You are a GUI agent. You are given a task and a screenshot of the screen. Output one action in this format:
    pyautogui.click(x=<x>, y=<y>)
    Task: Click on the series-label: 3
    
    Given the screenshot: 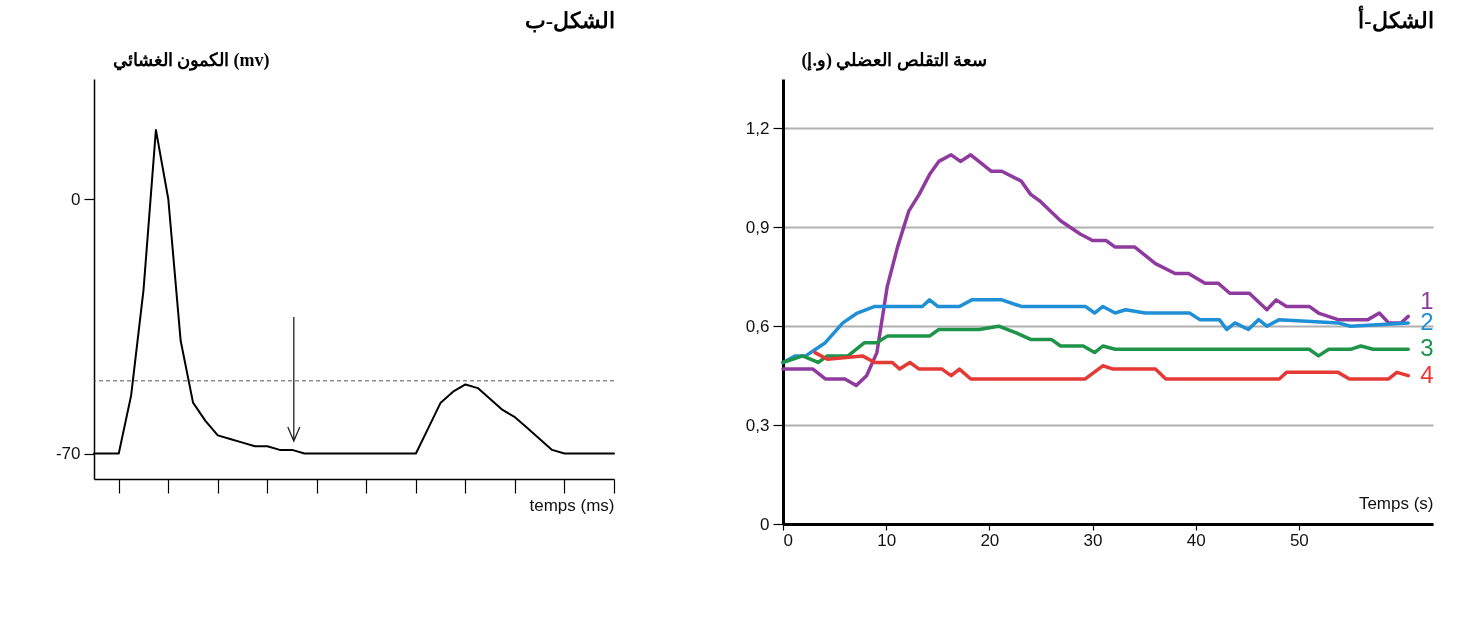 What is the action you would take?
    pyautogui.click(x=1427, y=348)
    